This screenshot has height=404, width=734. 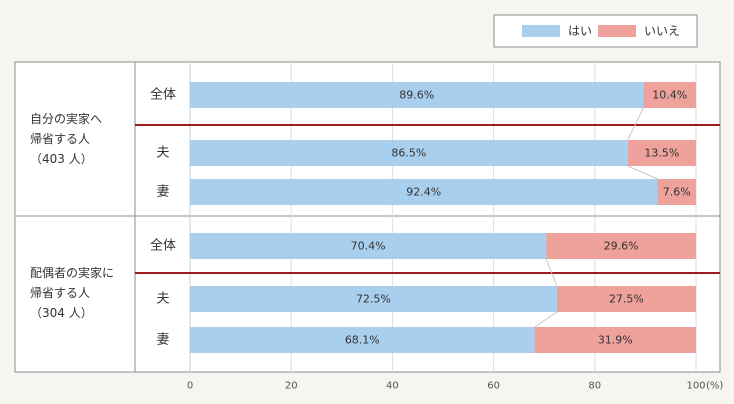 I want to click on bar-value-label: 72.5%, so click(x=373, y=299).